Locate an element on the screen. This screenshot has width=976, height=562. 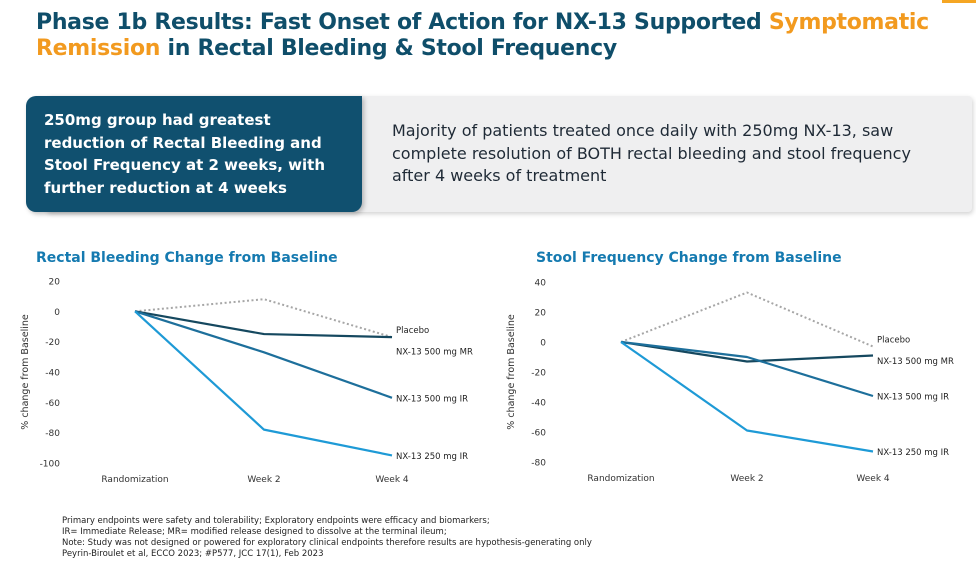
corner-accent-bar is located at coordinates (959, 1).